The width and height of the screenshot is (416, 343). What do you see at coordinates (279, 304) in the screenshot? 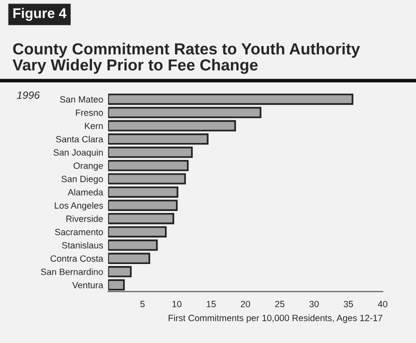
I see `x-tick-label: 25` at bounding box center [279, 304].